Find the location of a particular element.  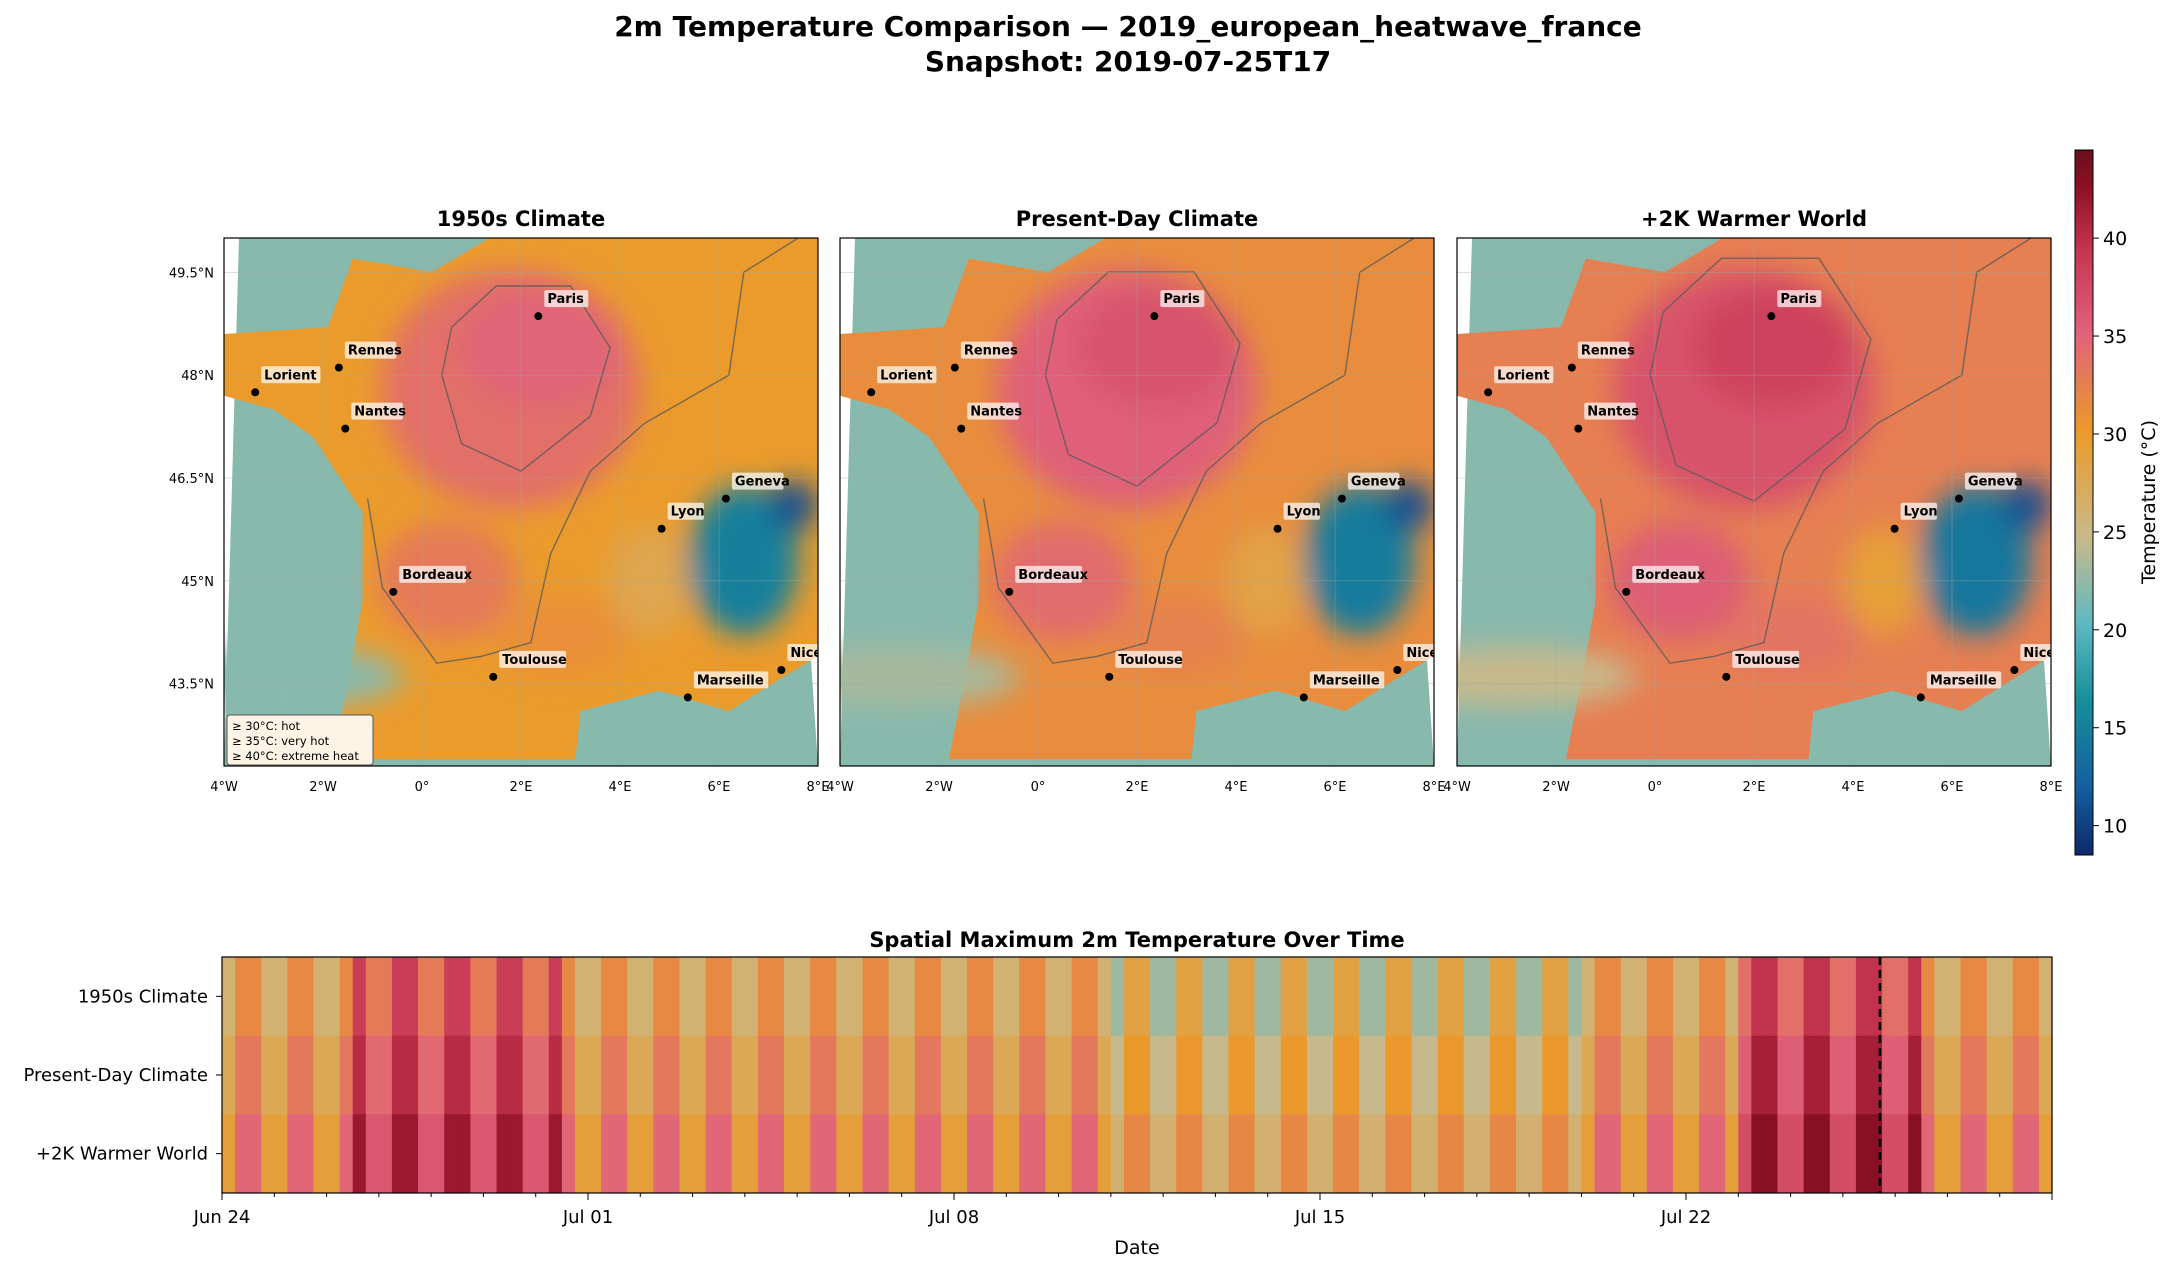

map-x-tick-label: 0° is located at coordinates (1655, 787).